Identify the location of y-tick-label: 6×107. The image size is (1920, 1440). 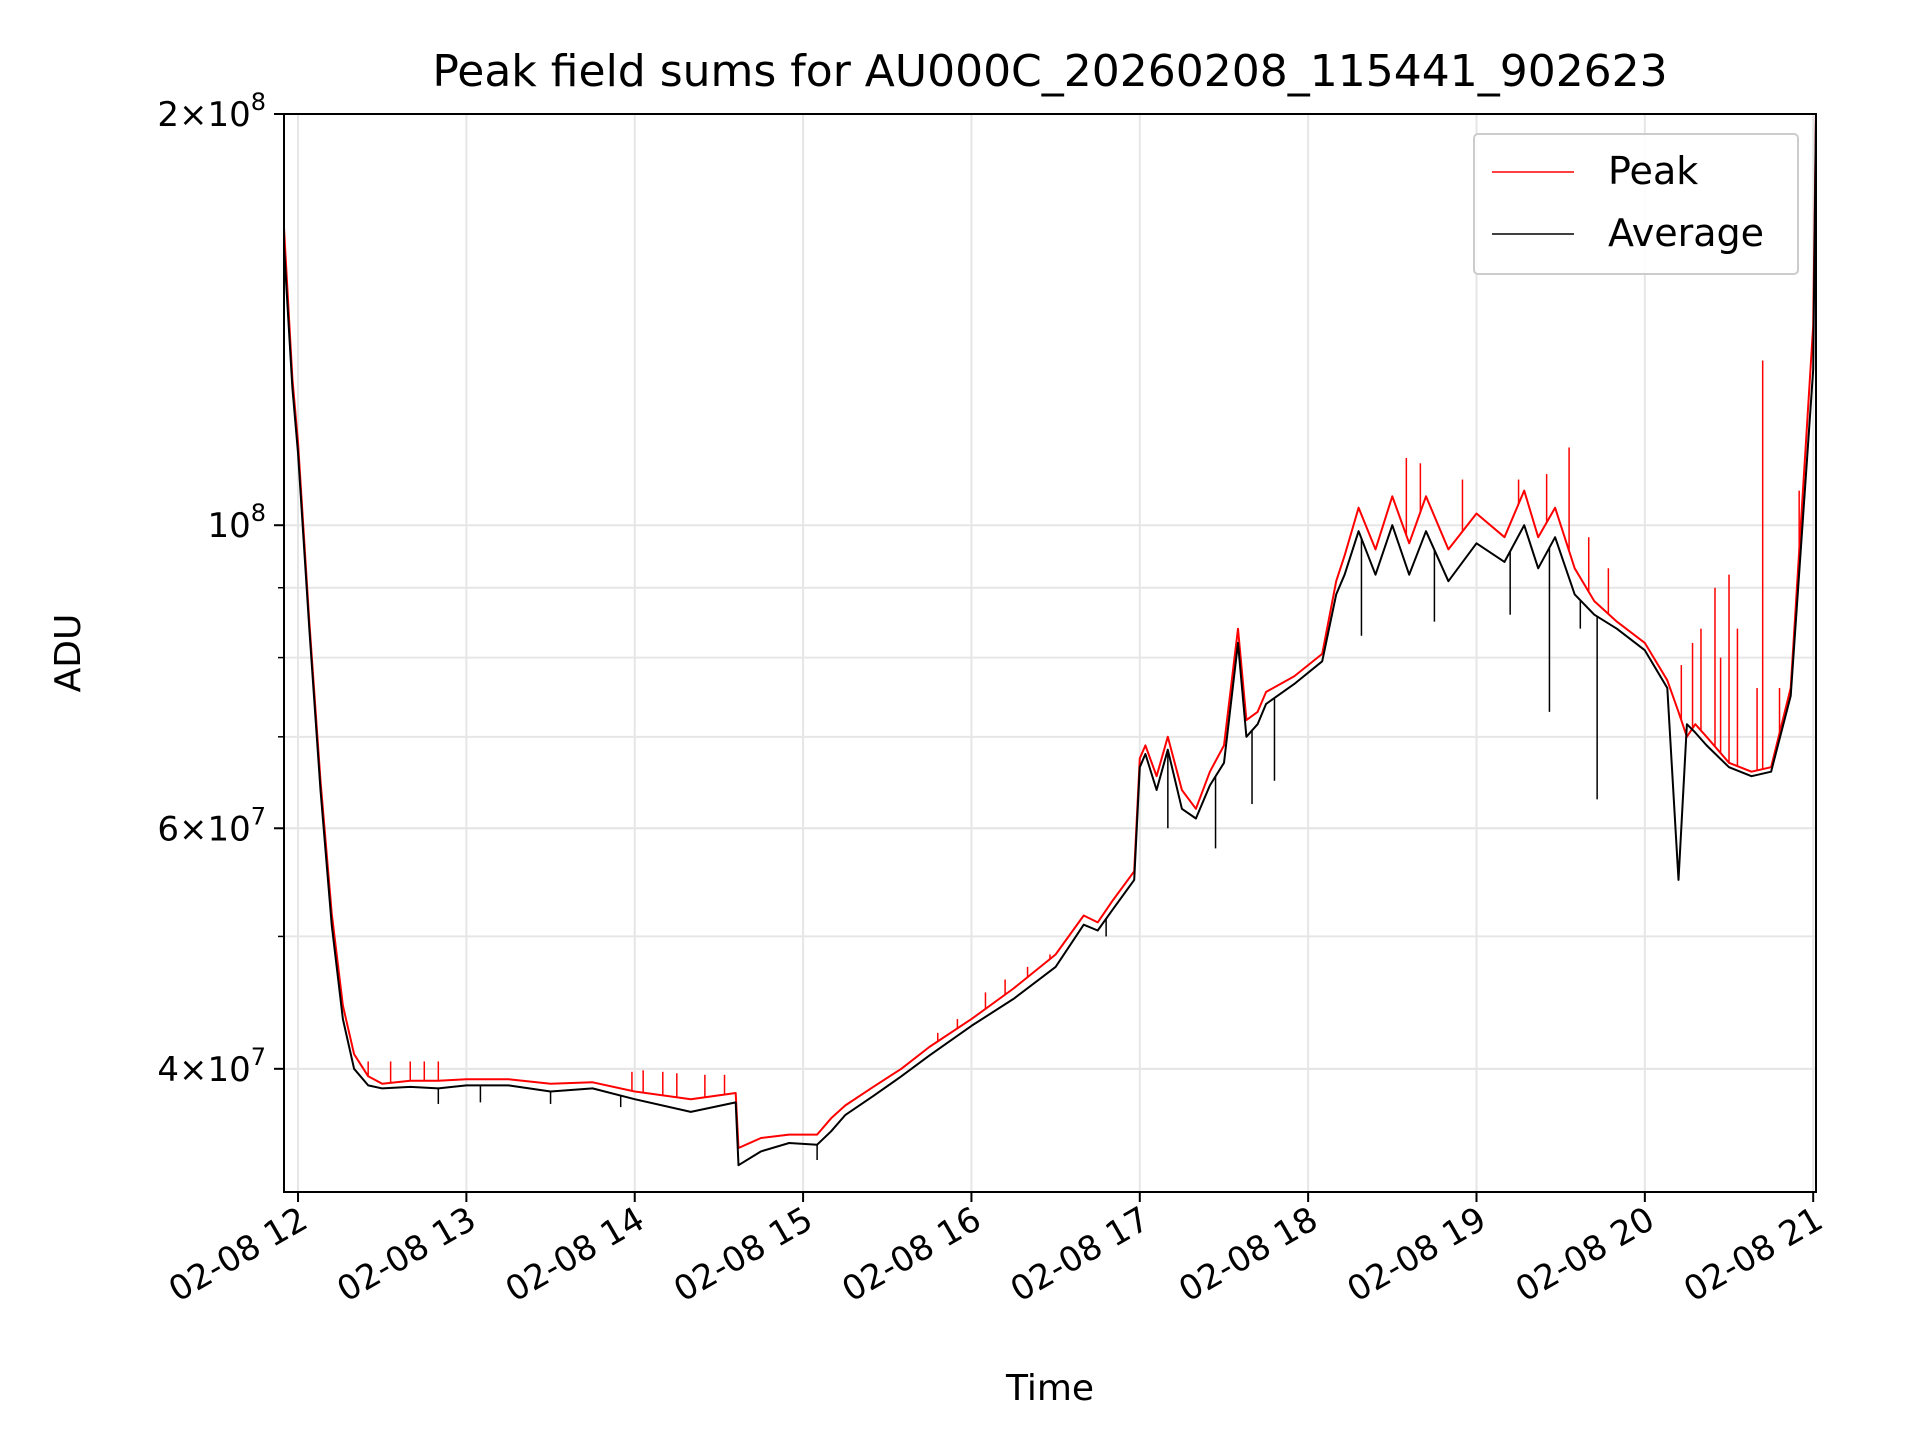
(211, 825).